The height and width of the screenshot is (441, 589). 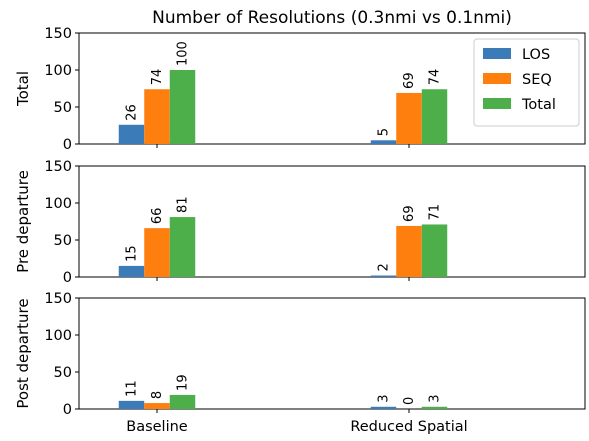 I want to click on data-label: 66, so click(x=157, y=216).